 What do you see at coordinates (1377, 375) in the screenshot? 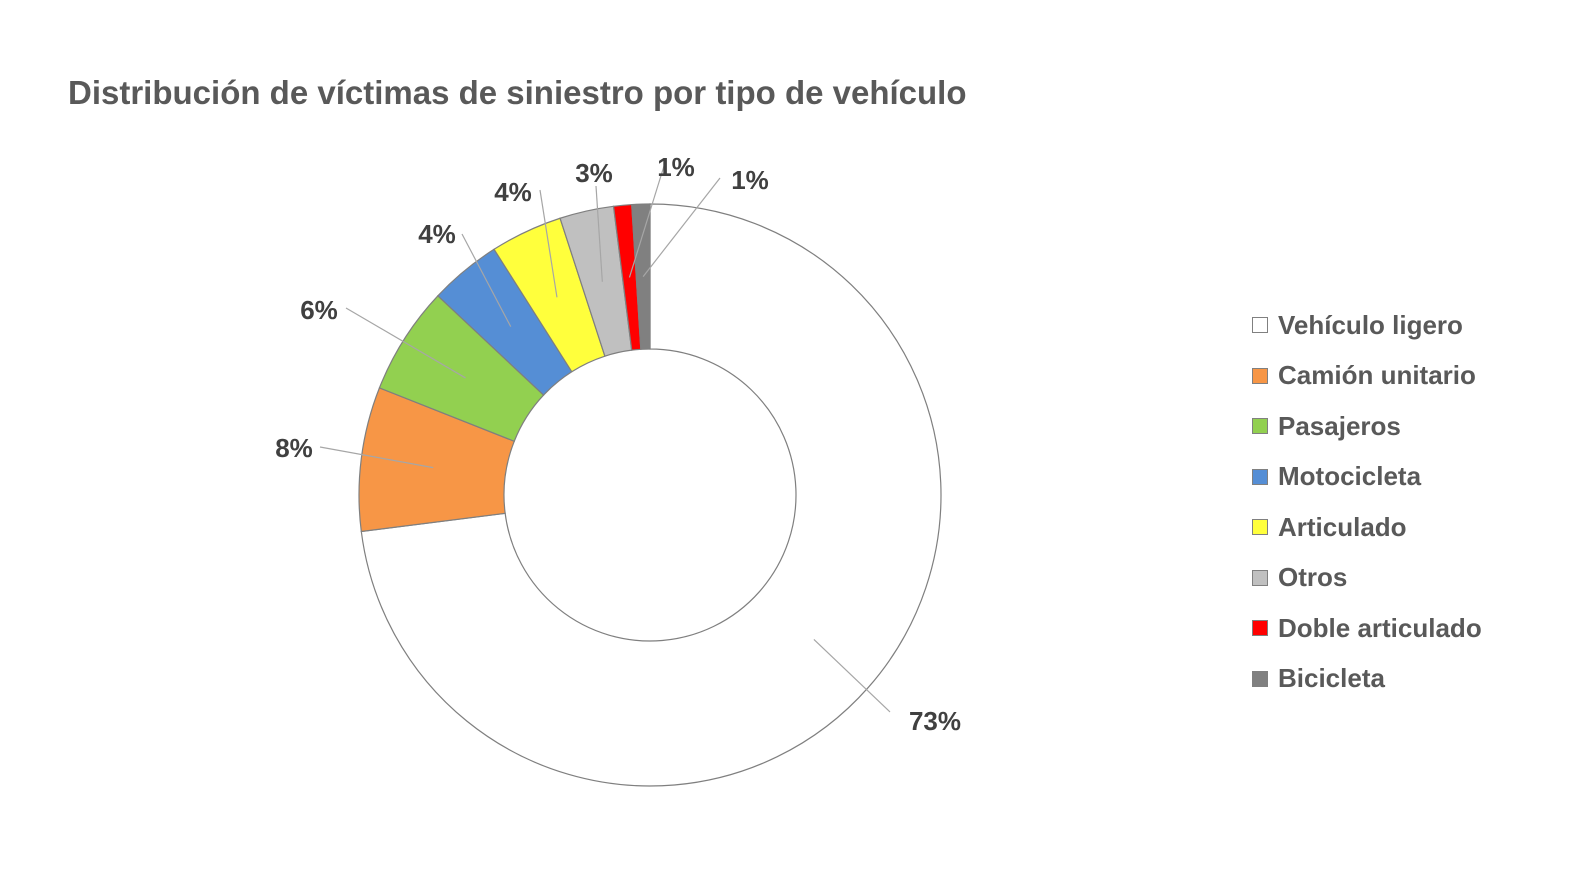
I see `legend-label: Camión unitario` at bounding box center [1377, 375].